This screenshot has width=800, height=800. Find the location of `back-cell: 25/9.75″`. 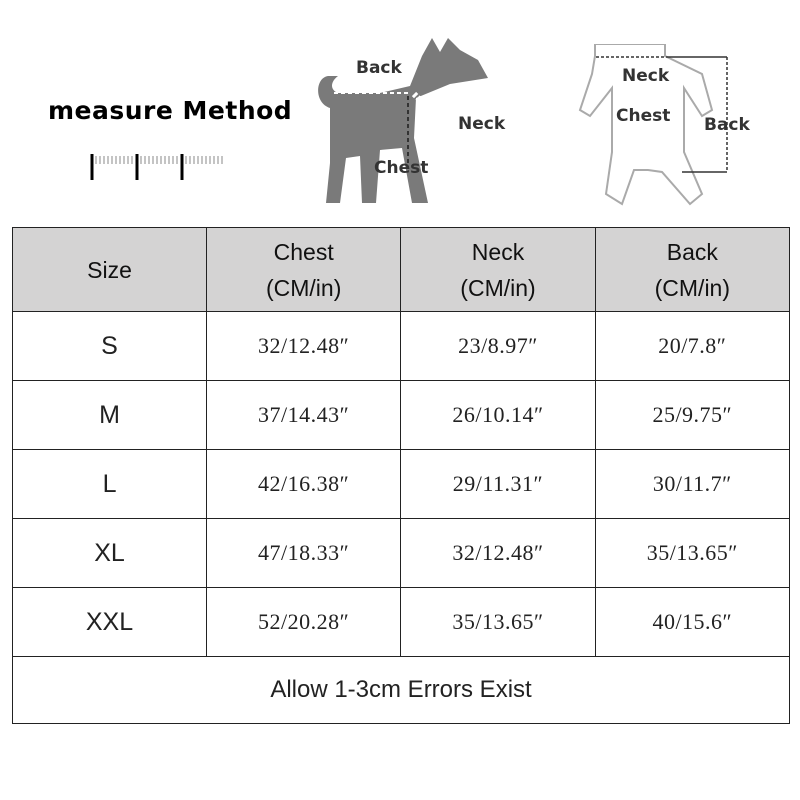

back-cell: 25/9.75″ is located at coordinates (692, 415).